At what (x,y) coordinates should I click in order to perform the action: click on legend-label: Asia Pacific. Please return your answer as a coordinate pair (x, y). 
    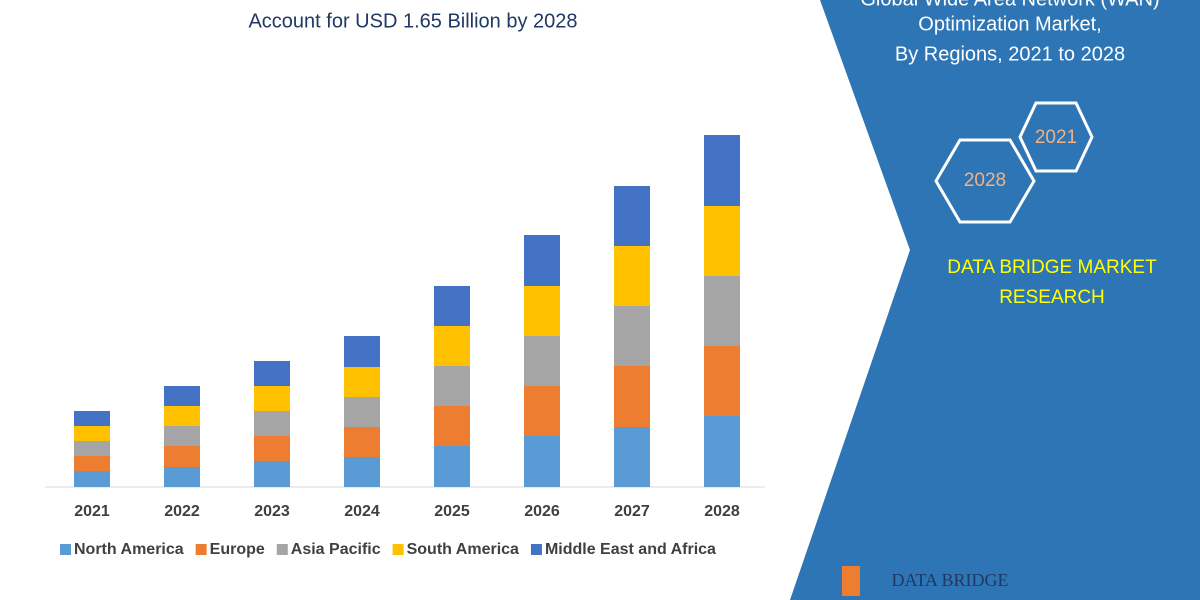
    Looking at the image, I should click on (336, 549).